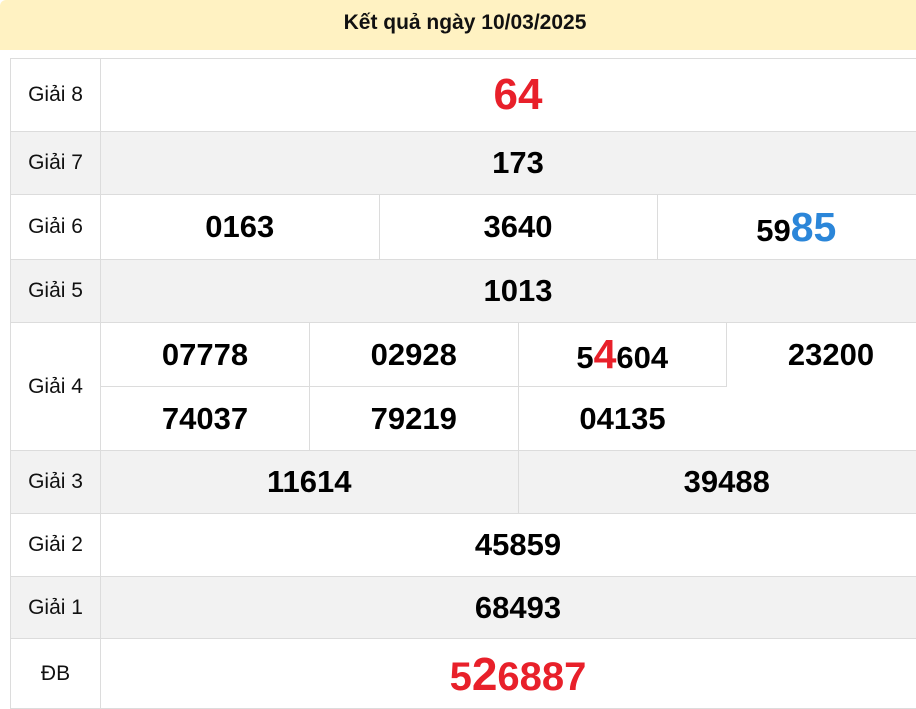 The width and height of the screenshot is (916, 709). I want to click on prize-label: Giải 8, so click(56, 95).